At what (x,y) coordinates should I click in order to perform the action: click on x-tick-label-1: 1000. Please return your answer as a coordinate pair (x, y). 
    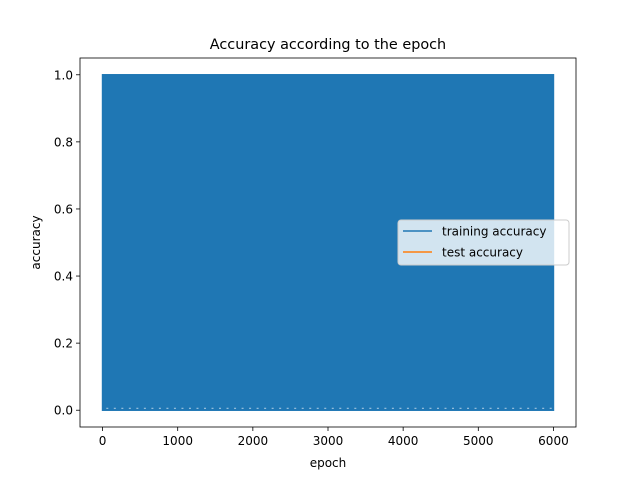
    Looking at the image, I should click on (177, 441).